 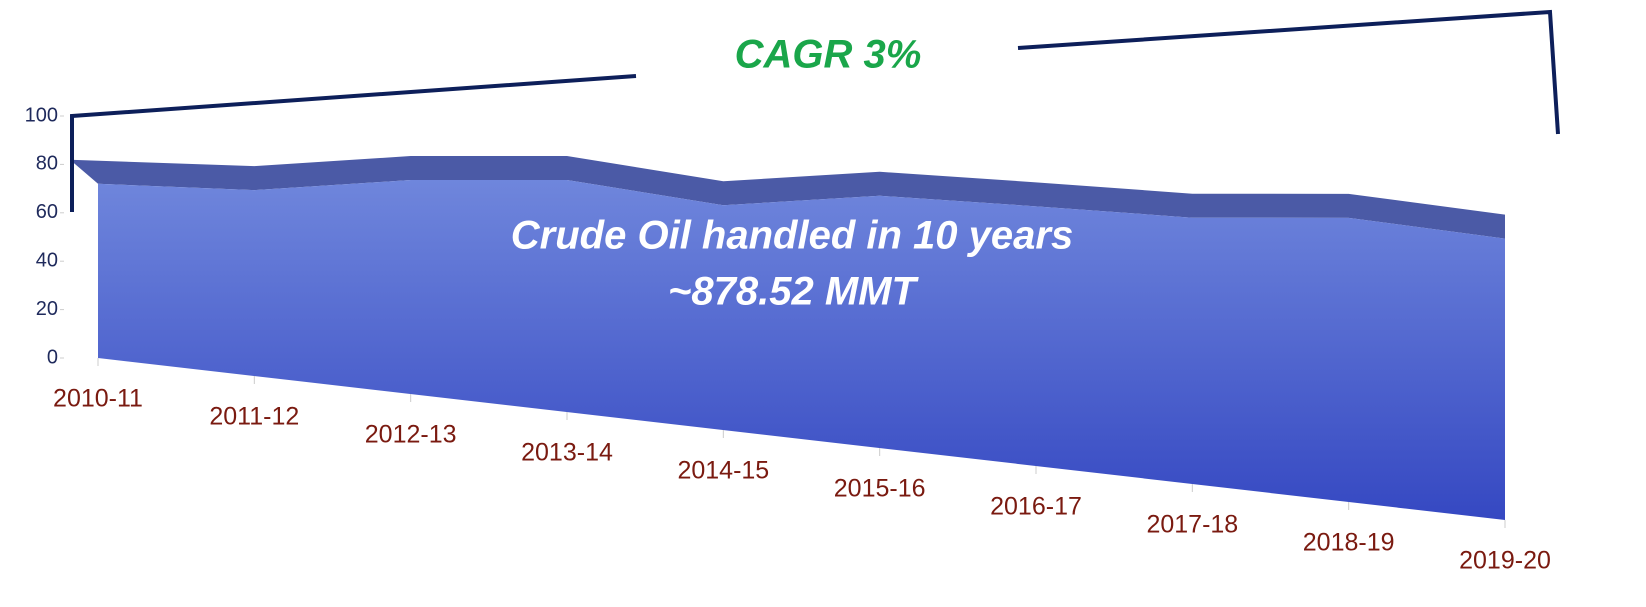 What do you see at coordinates (567, 453) in the screenshot?
I see `x-tick-label: 2013-14` at bounding box center [567, 453].